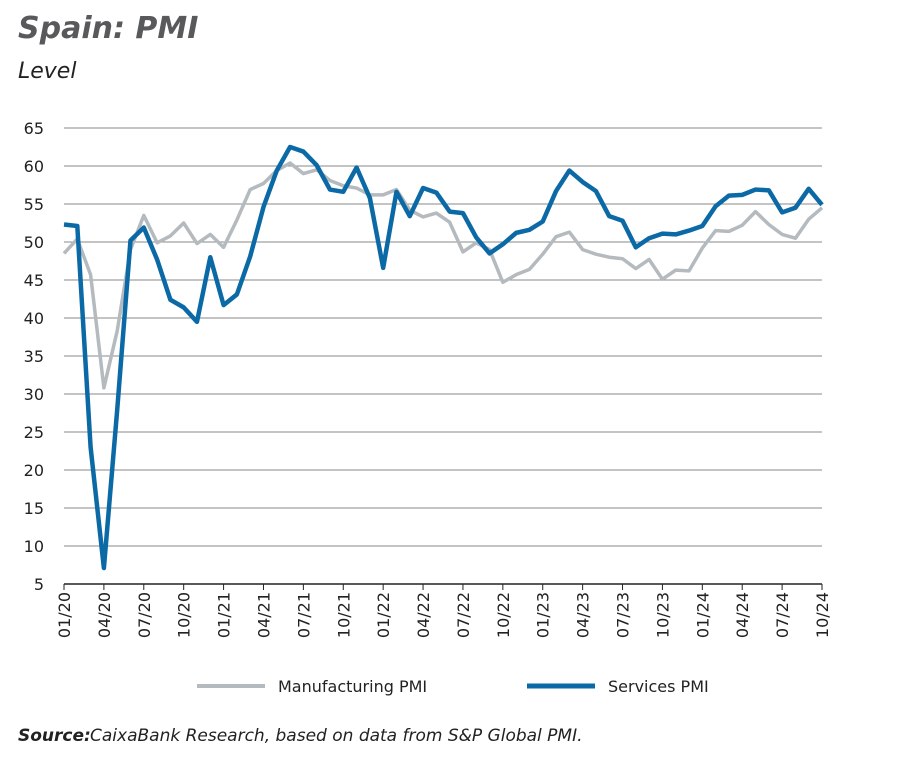 The height and width of the screenshot is (772, 900). I want to click on y-tick-label: 35, so click(34, 356).